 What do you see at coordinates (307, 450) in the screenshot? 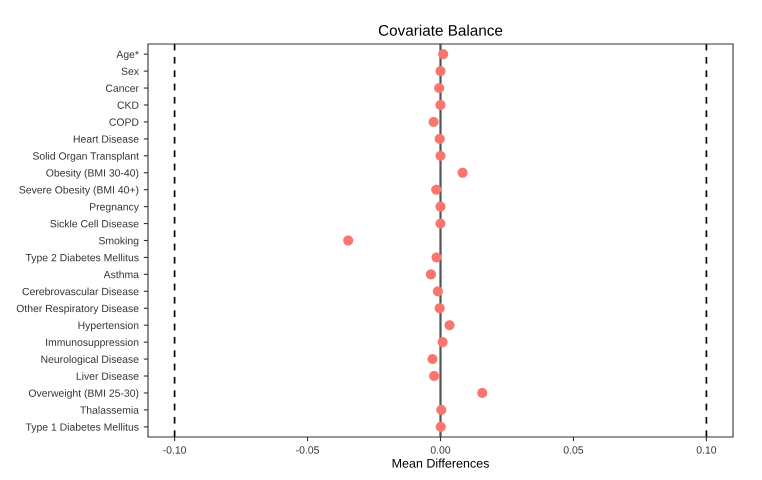
I see `x-tick-label: -0.05` at bounding box center [307, 450].